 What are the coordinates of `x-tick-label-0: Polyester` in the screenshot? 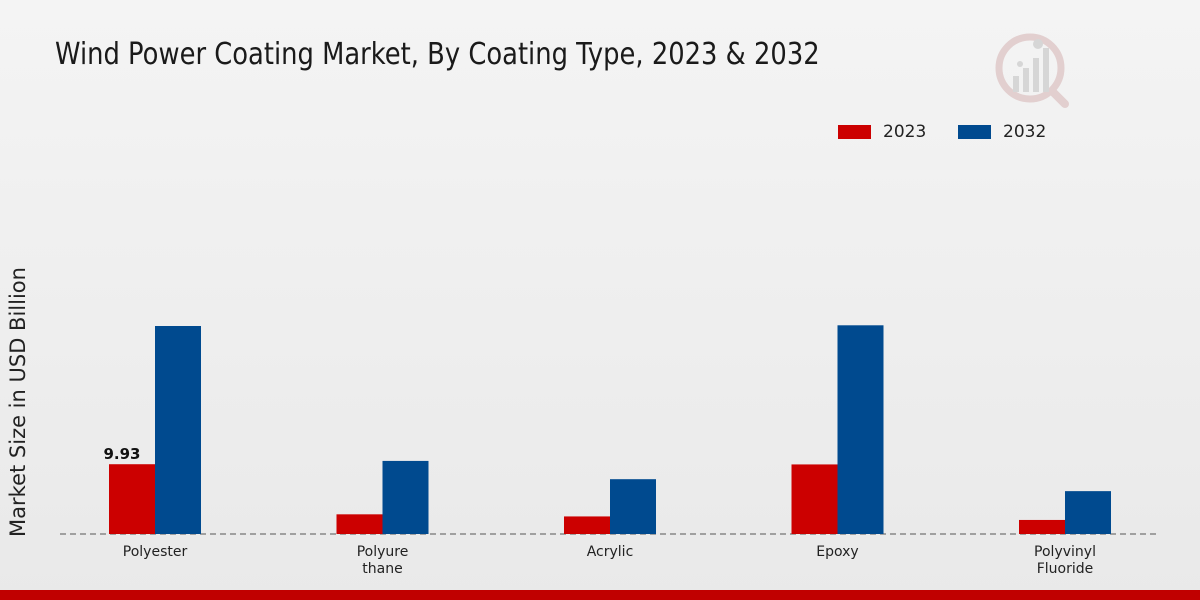 It's located at (155, 552).